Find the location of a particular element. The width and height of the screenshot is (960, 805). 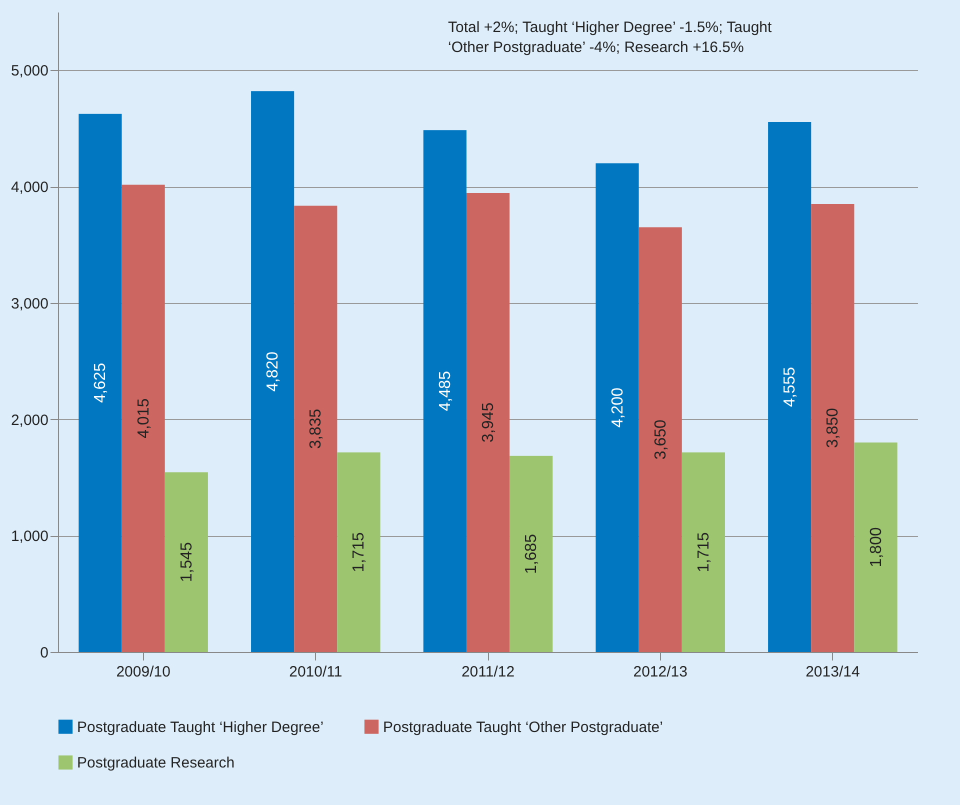

x-tick-label: 2009/10 is located at coordinates (143, 672).